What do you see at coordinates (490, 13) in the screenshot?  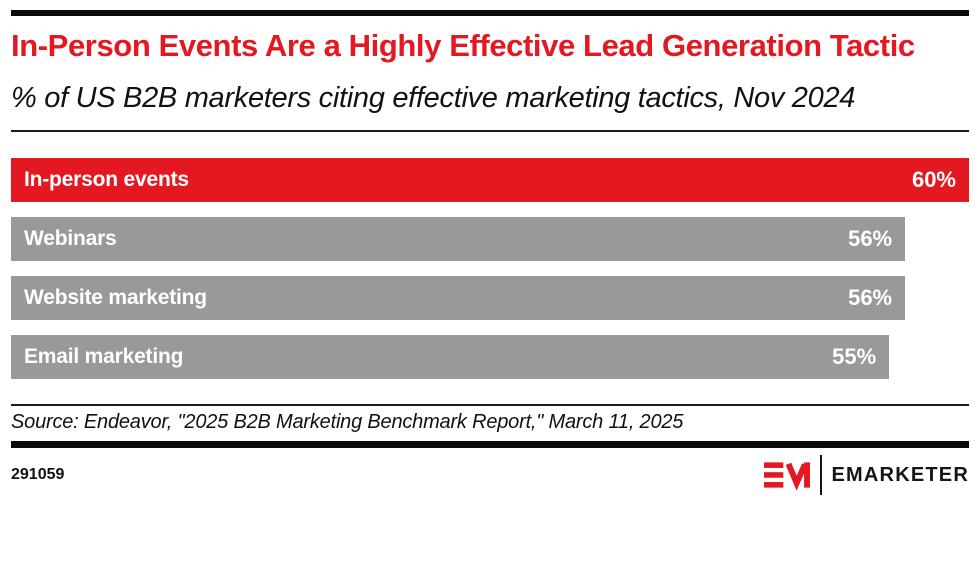 I see `top-rule` at bounding box center [490, 13].